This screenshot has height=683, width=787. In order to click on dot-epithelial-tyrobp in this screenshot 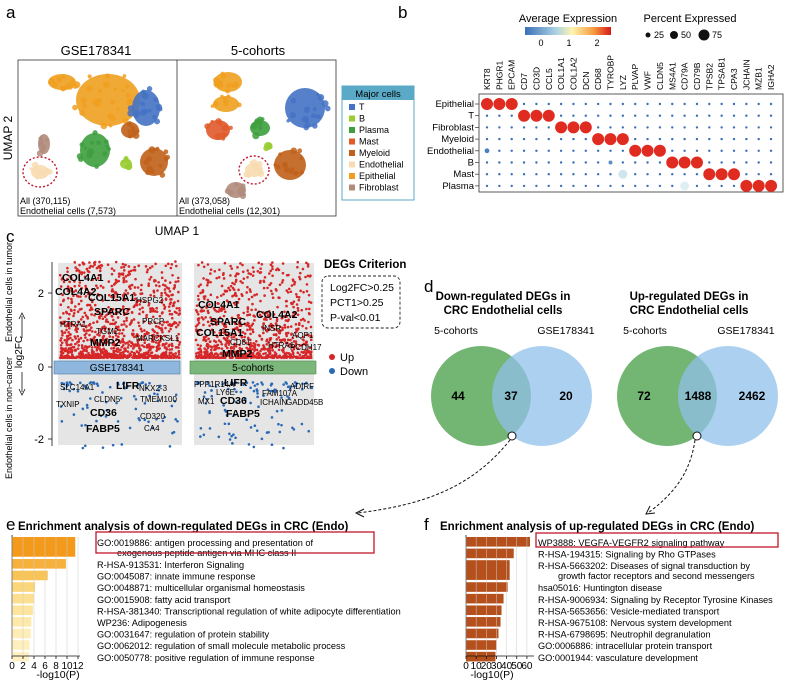, I will do `click(610, 104)`.